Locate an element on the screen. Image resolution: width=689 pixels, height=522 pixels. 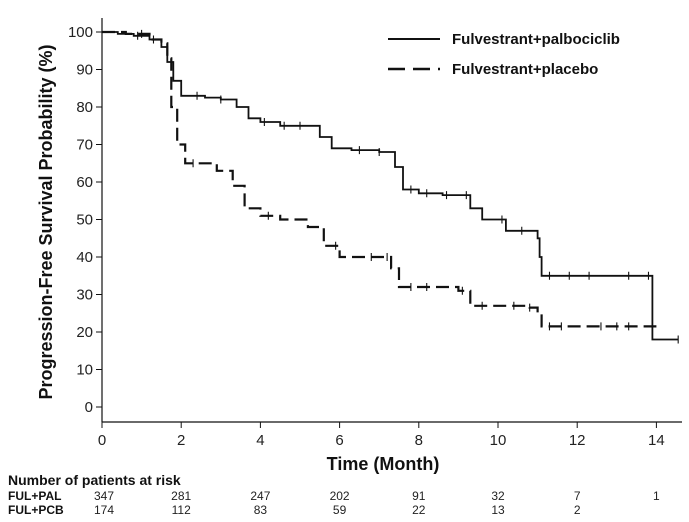
at-risk-value: 83 is located at coordinates (261, 510).